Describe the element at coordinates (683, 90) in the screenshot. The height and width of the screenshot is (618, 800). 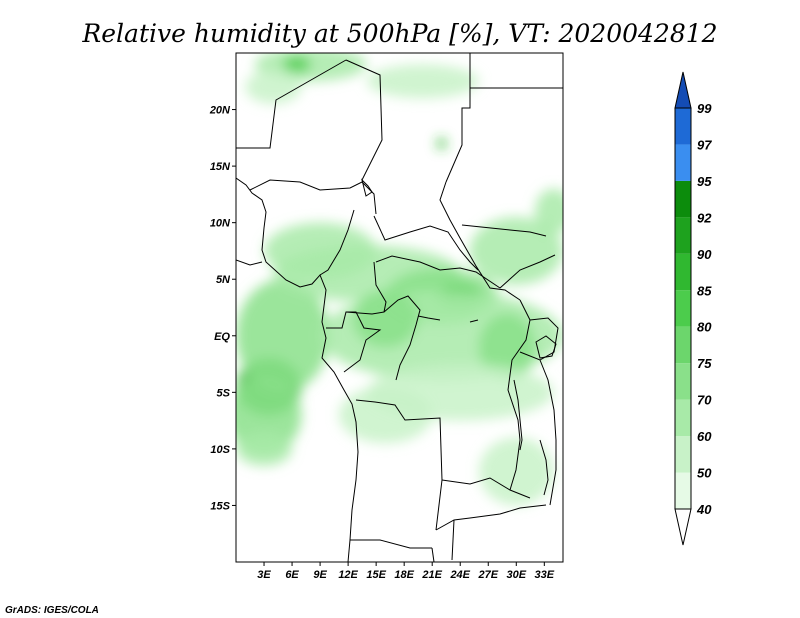
I see `colorbar-top-cap` at that location.